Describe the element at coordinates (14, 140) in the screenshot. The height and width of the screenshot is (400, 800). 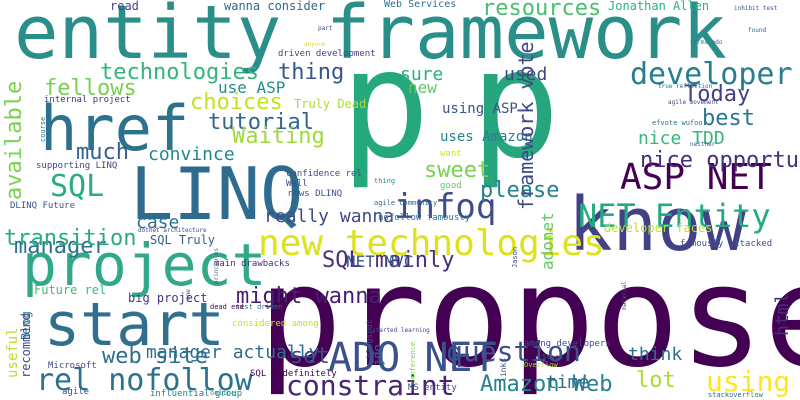
I see `word-convince: available` at that location.